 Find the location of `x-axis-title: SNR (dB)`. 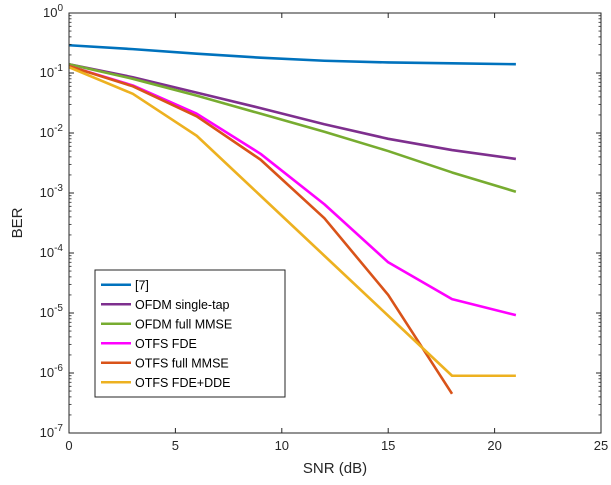

x-axis-title: SNR (dB) is located at coordinates (335, 468).